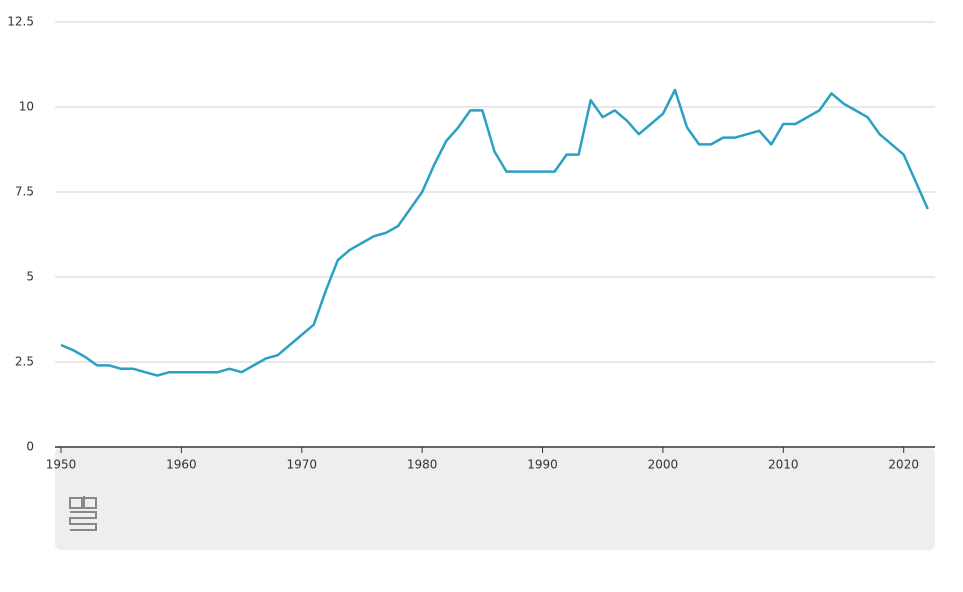 The height and width of the screenshot is (592, 963). What do you see at coordinates (301, 465) in the screenshot?
I see `x-tick-label: 1970` at bounding box center [301, 465].